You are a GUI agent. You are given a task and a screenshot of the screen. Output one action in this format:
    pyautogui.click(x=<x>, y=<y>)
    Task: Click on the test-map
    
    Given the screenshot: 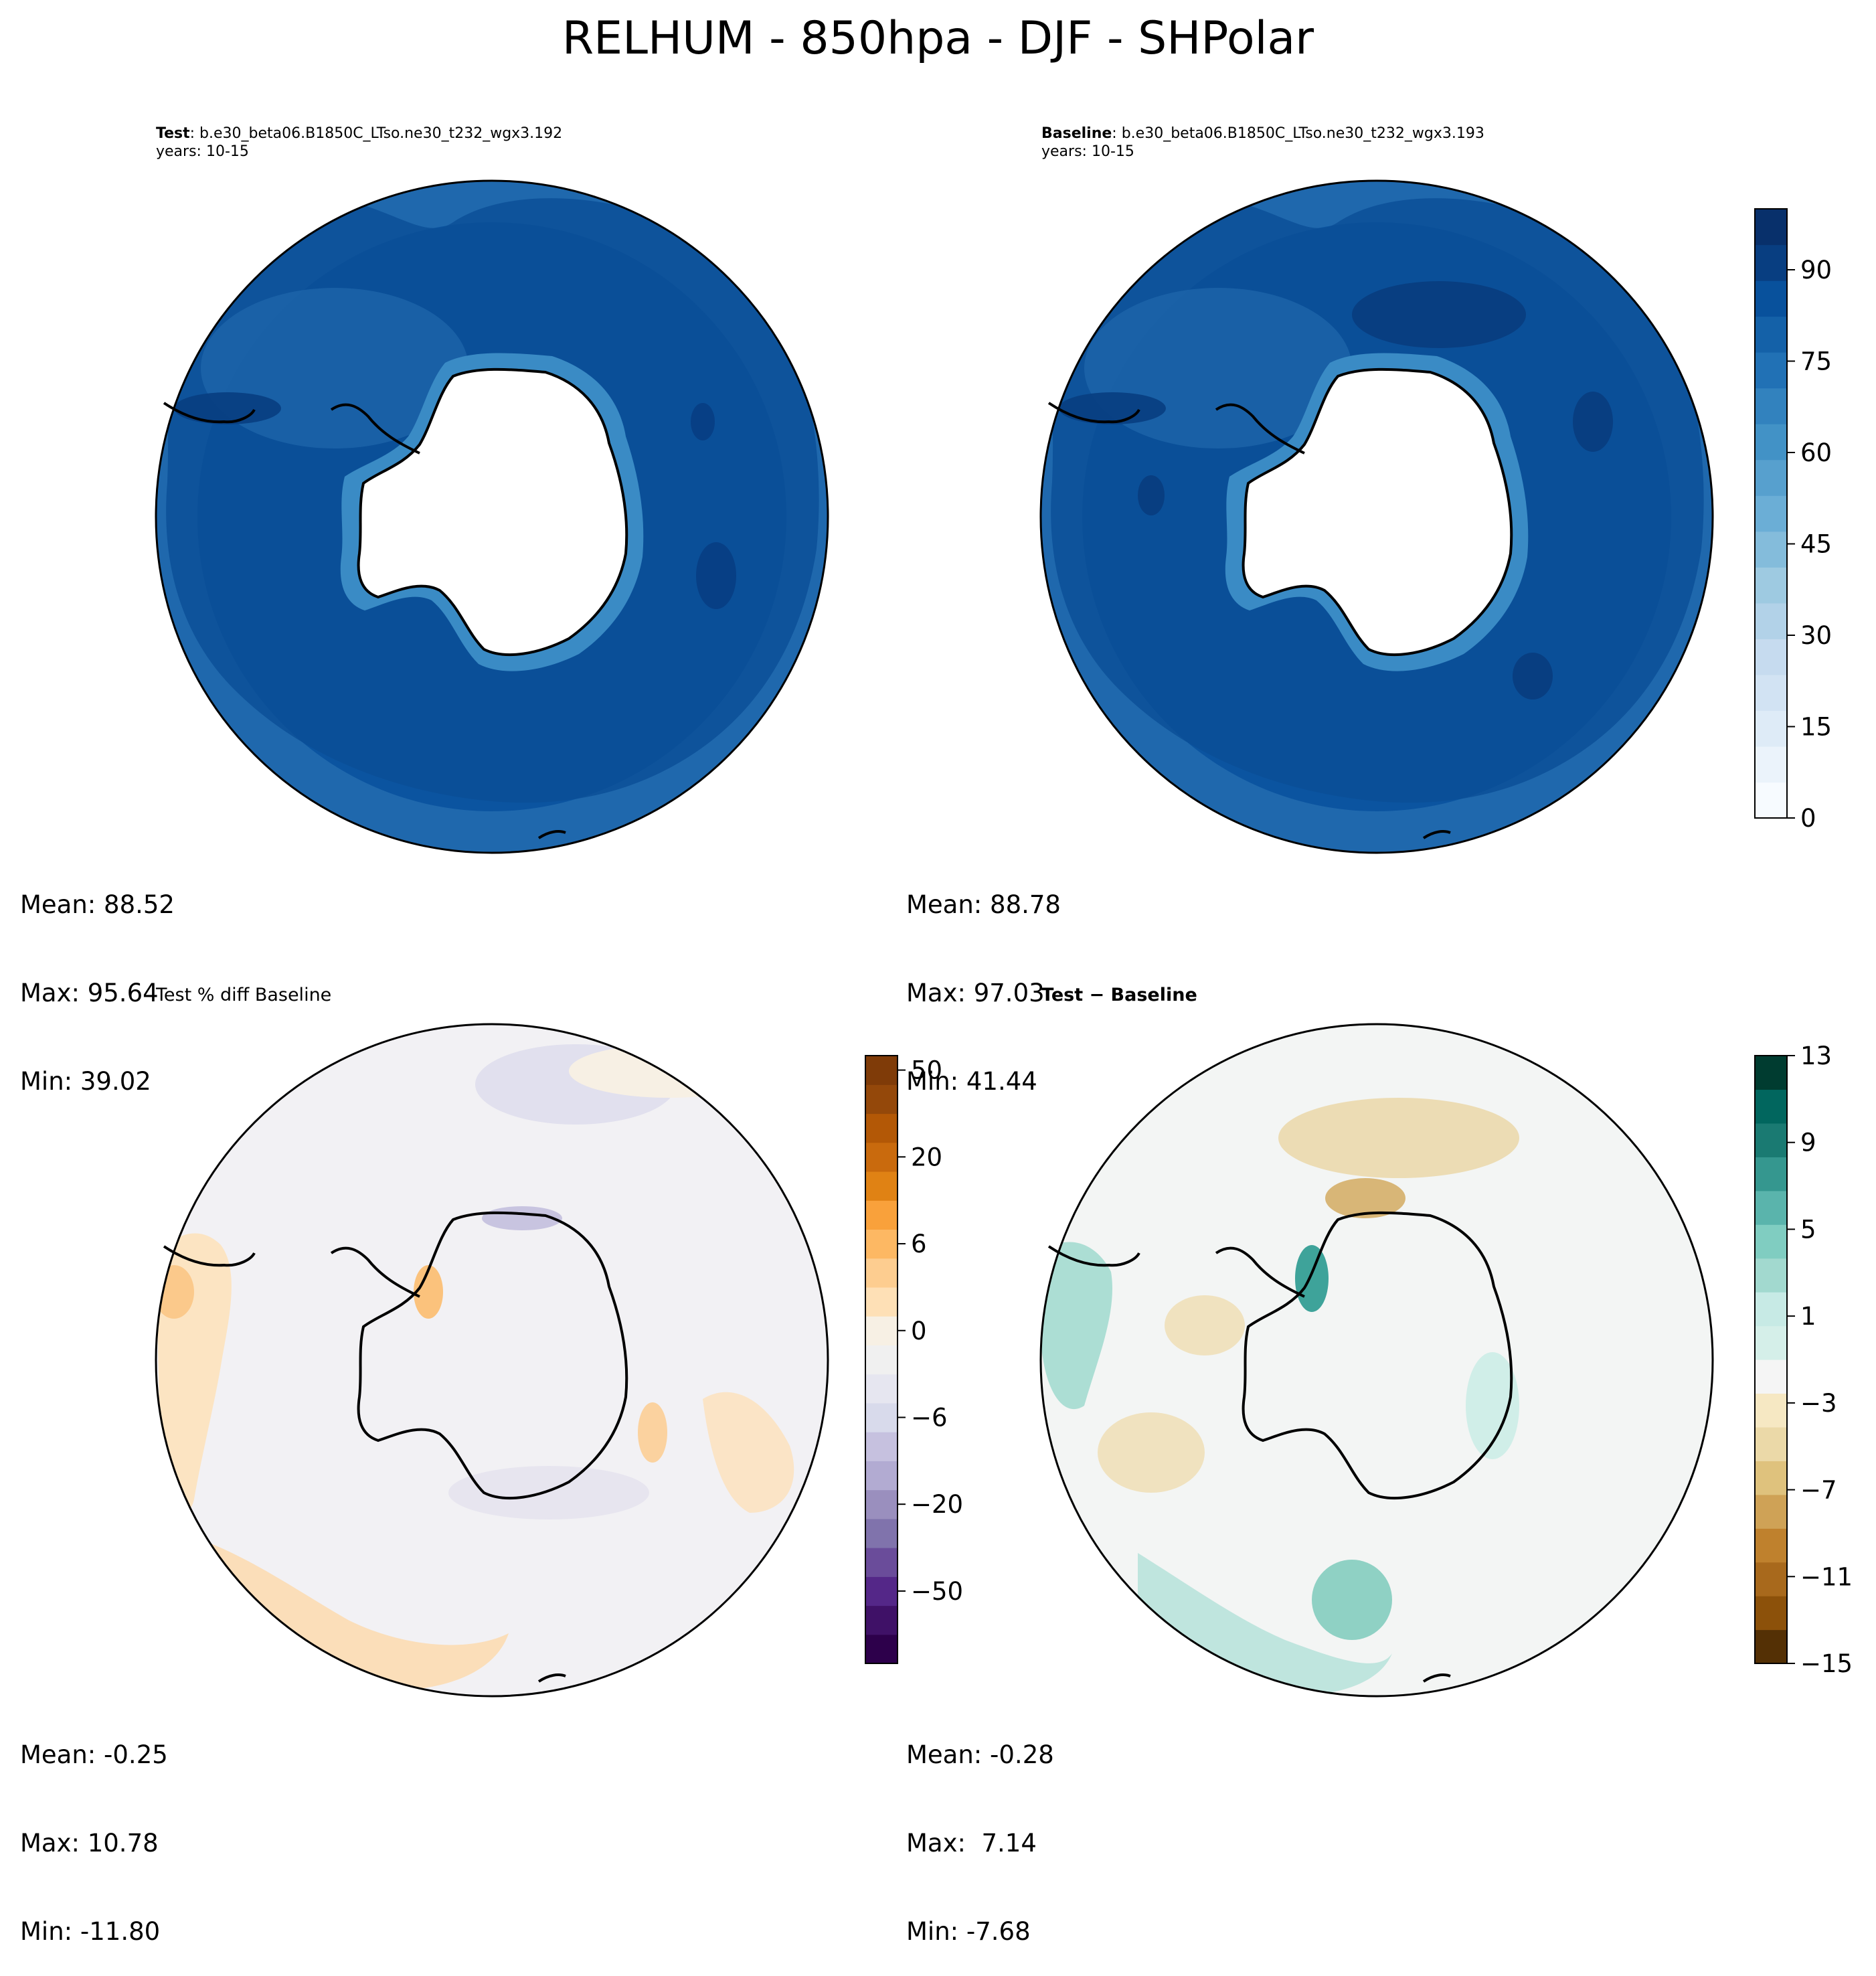 What is the action you would take?
    pyautogui.click(x=492, y=516)
    